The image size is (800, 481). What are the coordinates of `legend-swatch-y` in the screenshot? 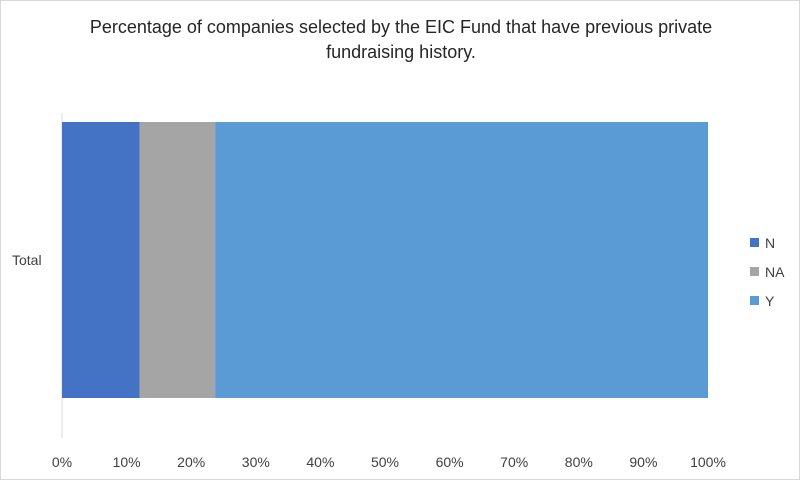 It's located at (754, 300).